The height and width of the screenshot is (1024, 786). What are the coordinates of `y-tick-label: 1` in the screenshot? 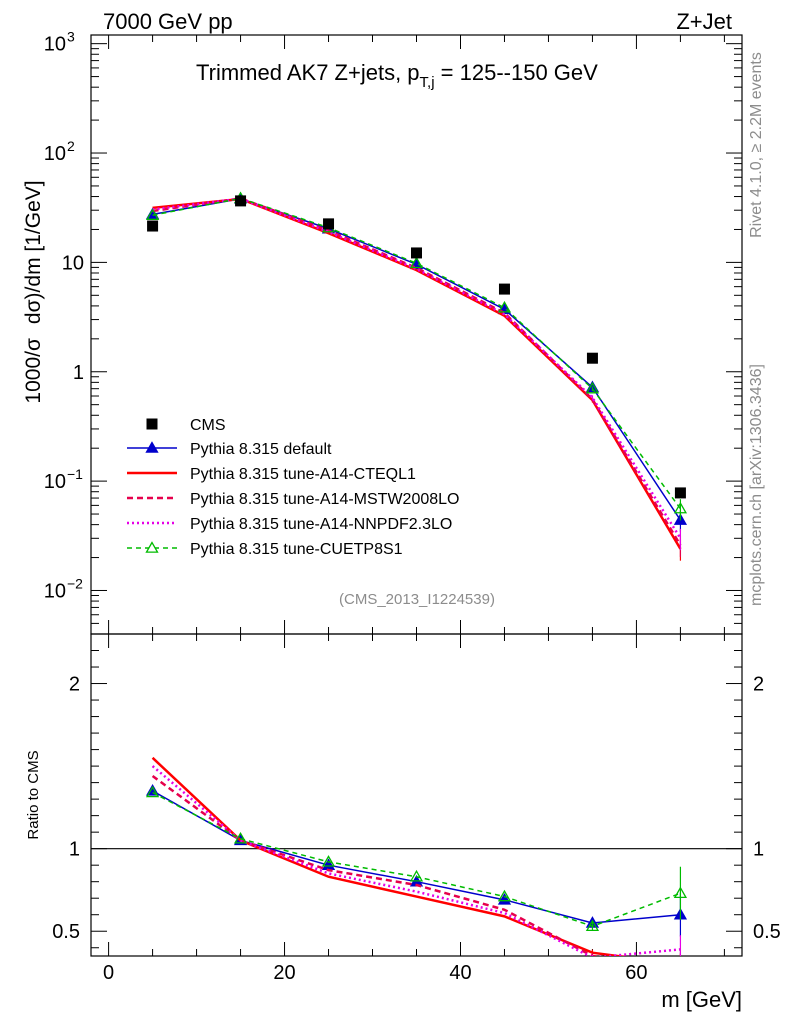 It's located at (78, 373).